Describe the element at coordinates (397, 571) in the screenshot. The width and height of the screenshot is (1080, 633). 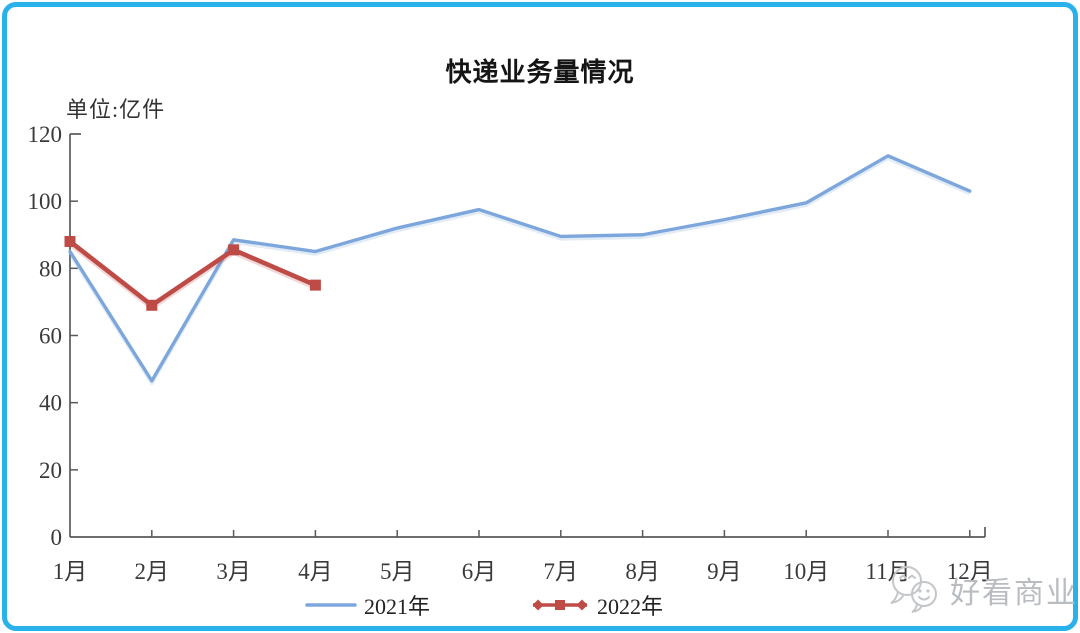
I see `svg-text: 5月` at that location.